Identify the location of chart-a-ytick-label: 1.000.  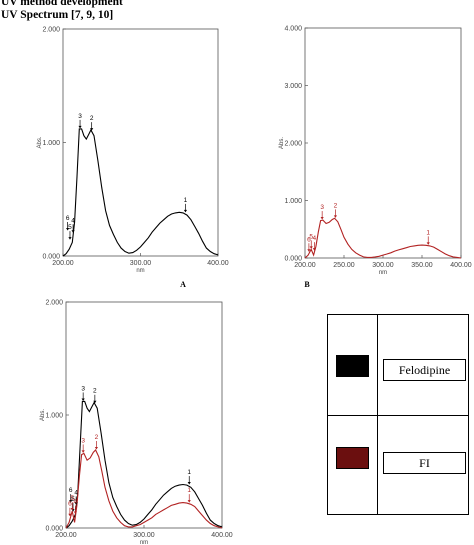
(51, 143).